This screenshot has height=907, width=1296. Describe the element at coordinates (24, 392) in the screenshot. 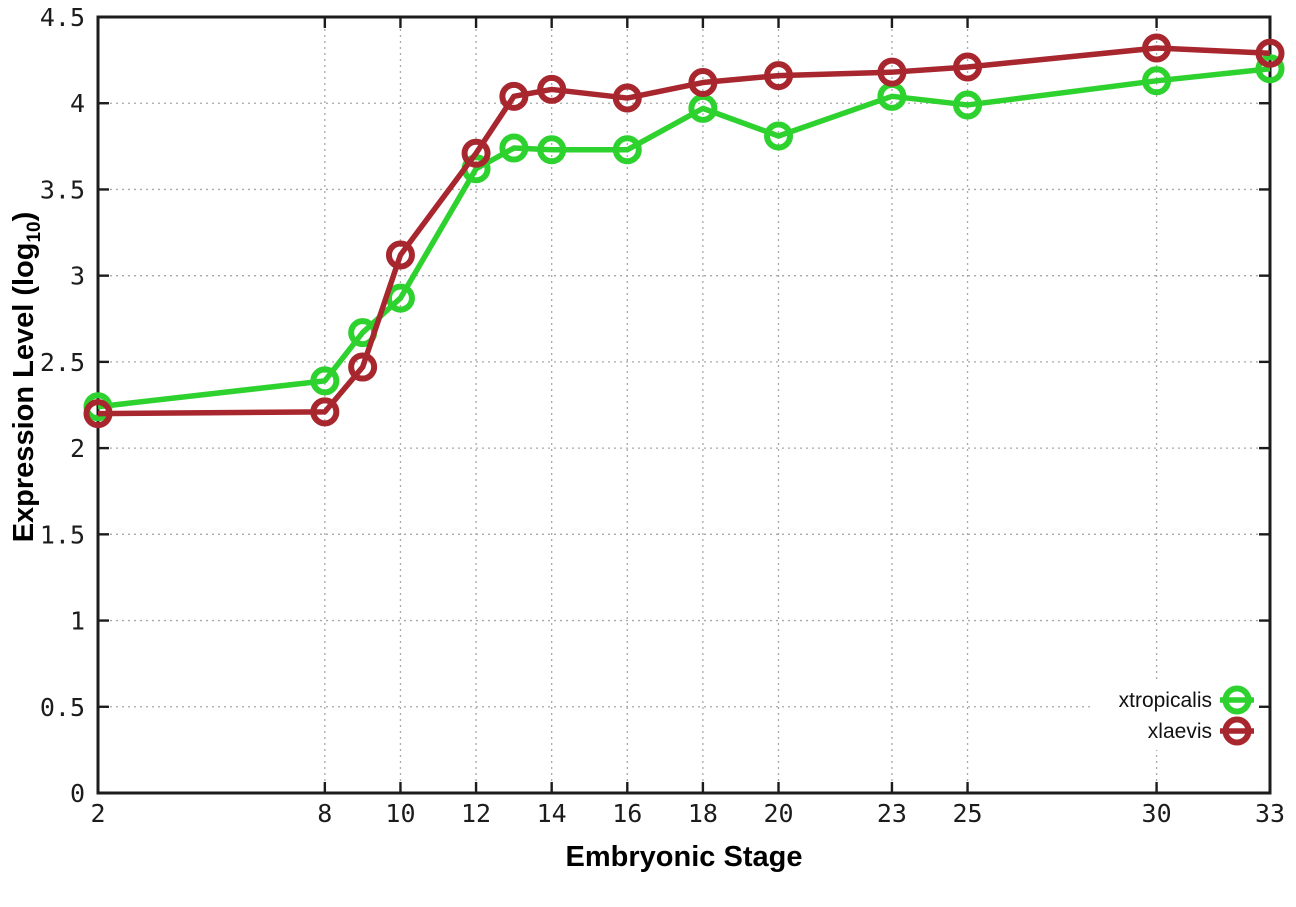

I see `y-axis-title-text: Expression Level (log` at that location.